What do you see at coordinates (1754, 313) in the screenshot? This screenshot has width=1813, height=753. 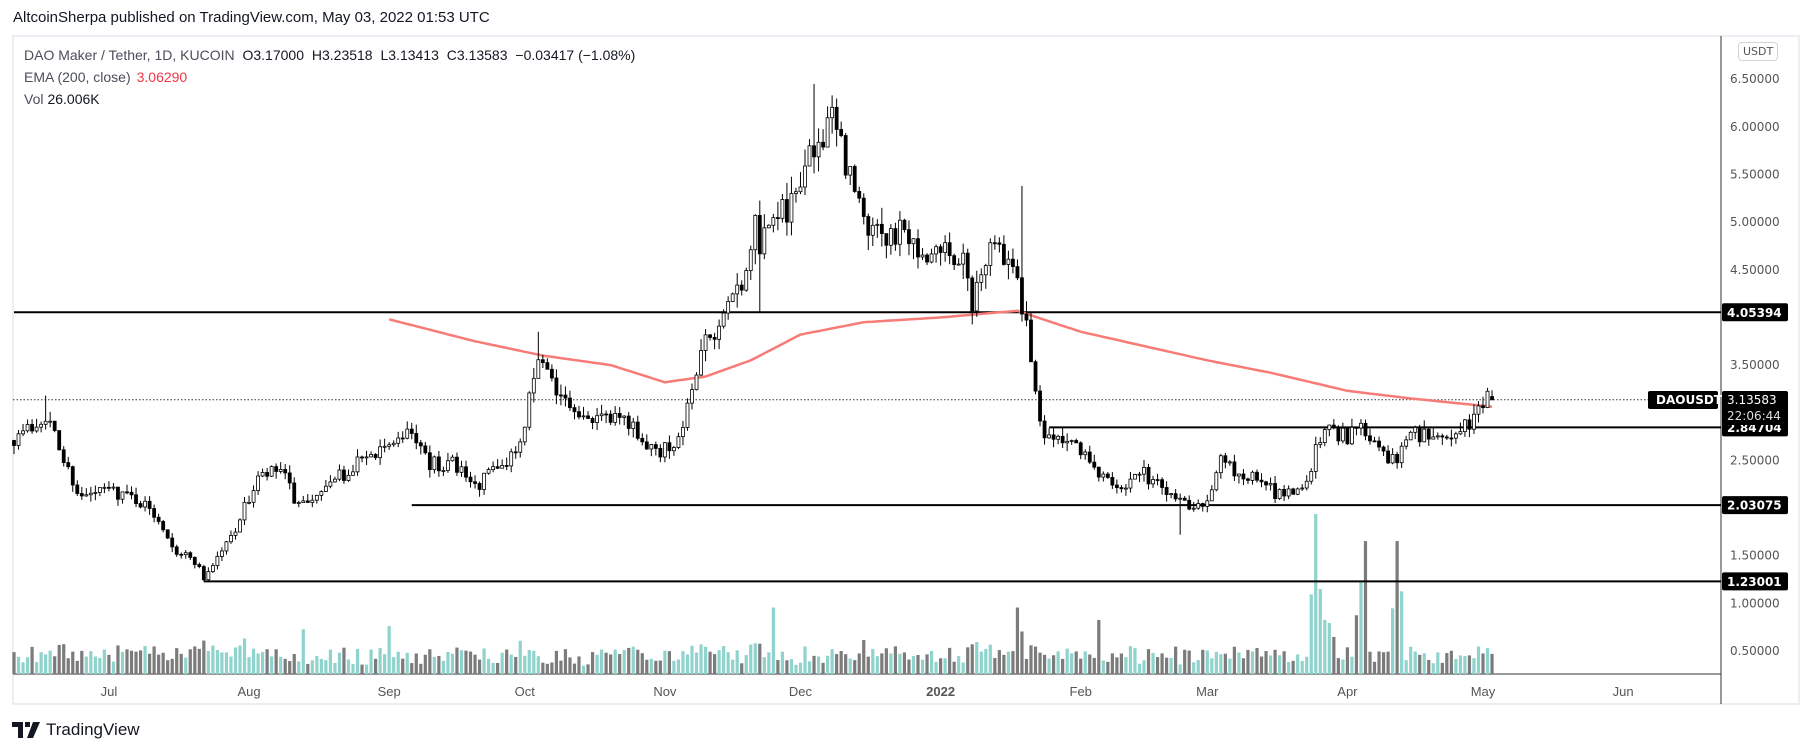 I see `level-tag-label: 4.05394` at bounding box center [1754, 313].